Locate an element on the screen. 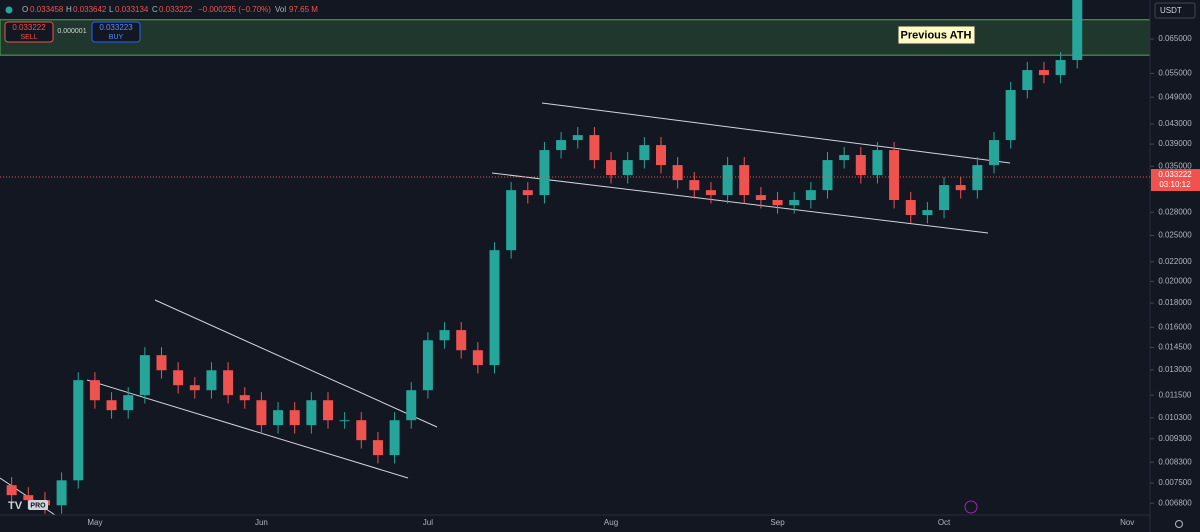 This screenshot has height=532, width=1200. settings-icon is located at coordinates (1179, 524).